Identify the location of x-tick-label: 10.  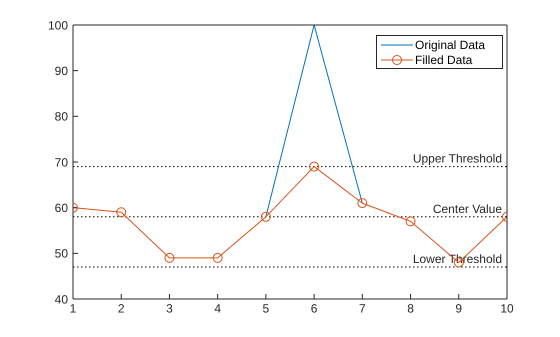
(507, 309).